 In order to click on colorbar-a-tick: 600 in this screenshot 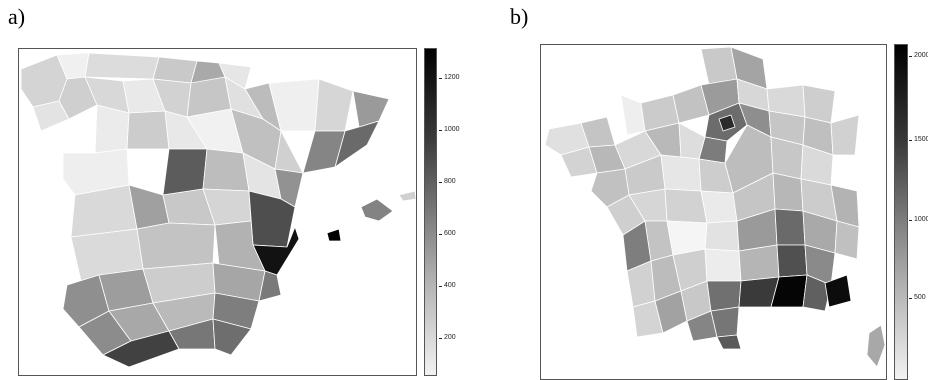, I will do `click(447, 233)`.